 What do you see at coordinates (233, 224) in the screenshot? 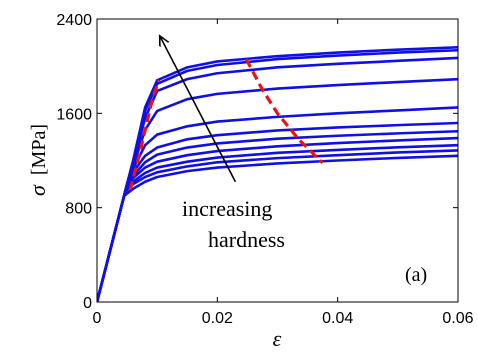
I see `annotation-label: increasing hardness` at bounding box center [233, 224].